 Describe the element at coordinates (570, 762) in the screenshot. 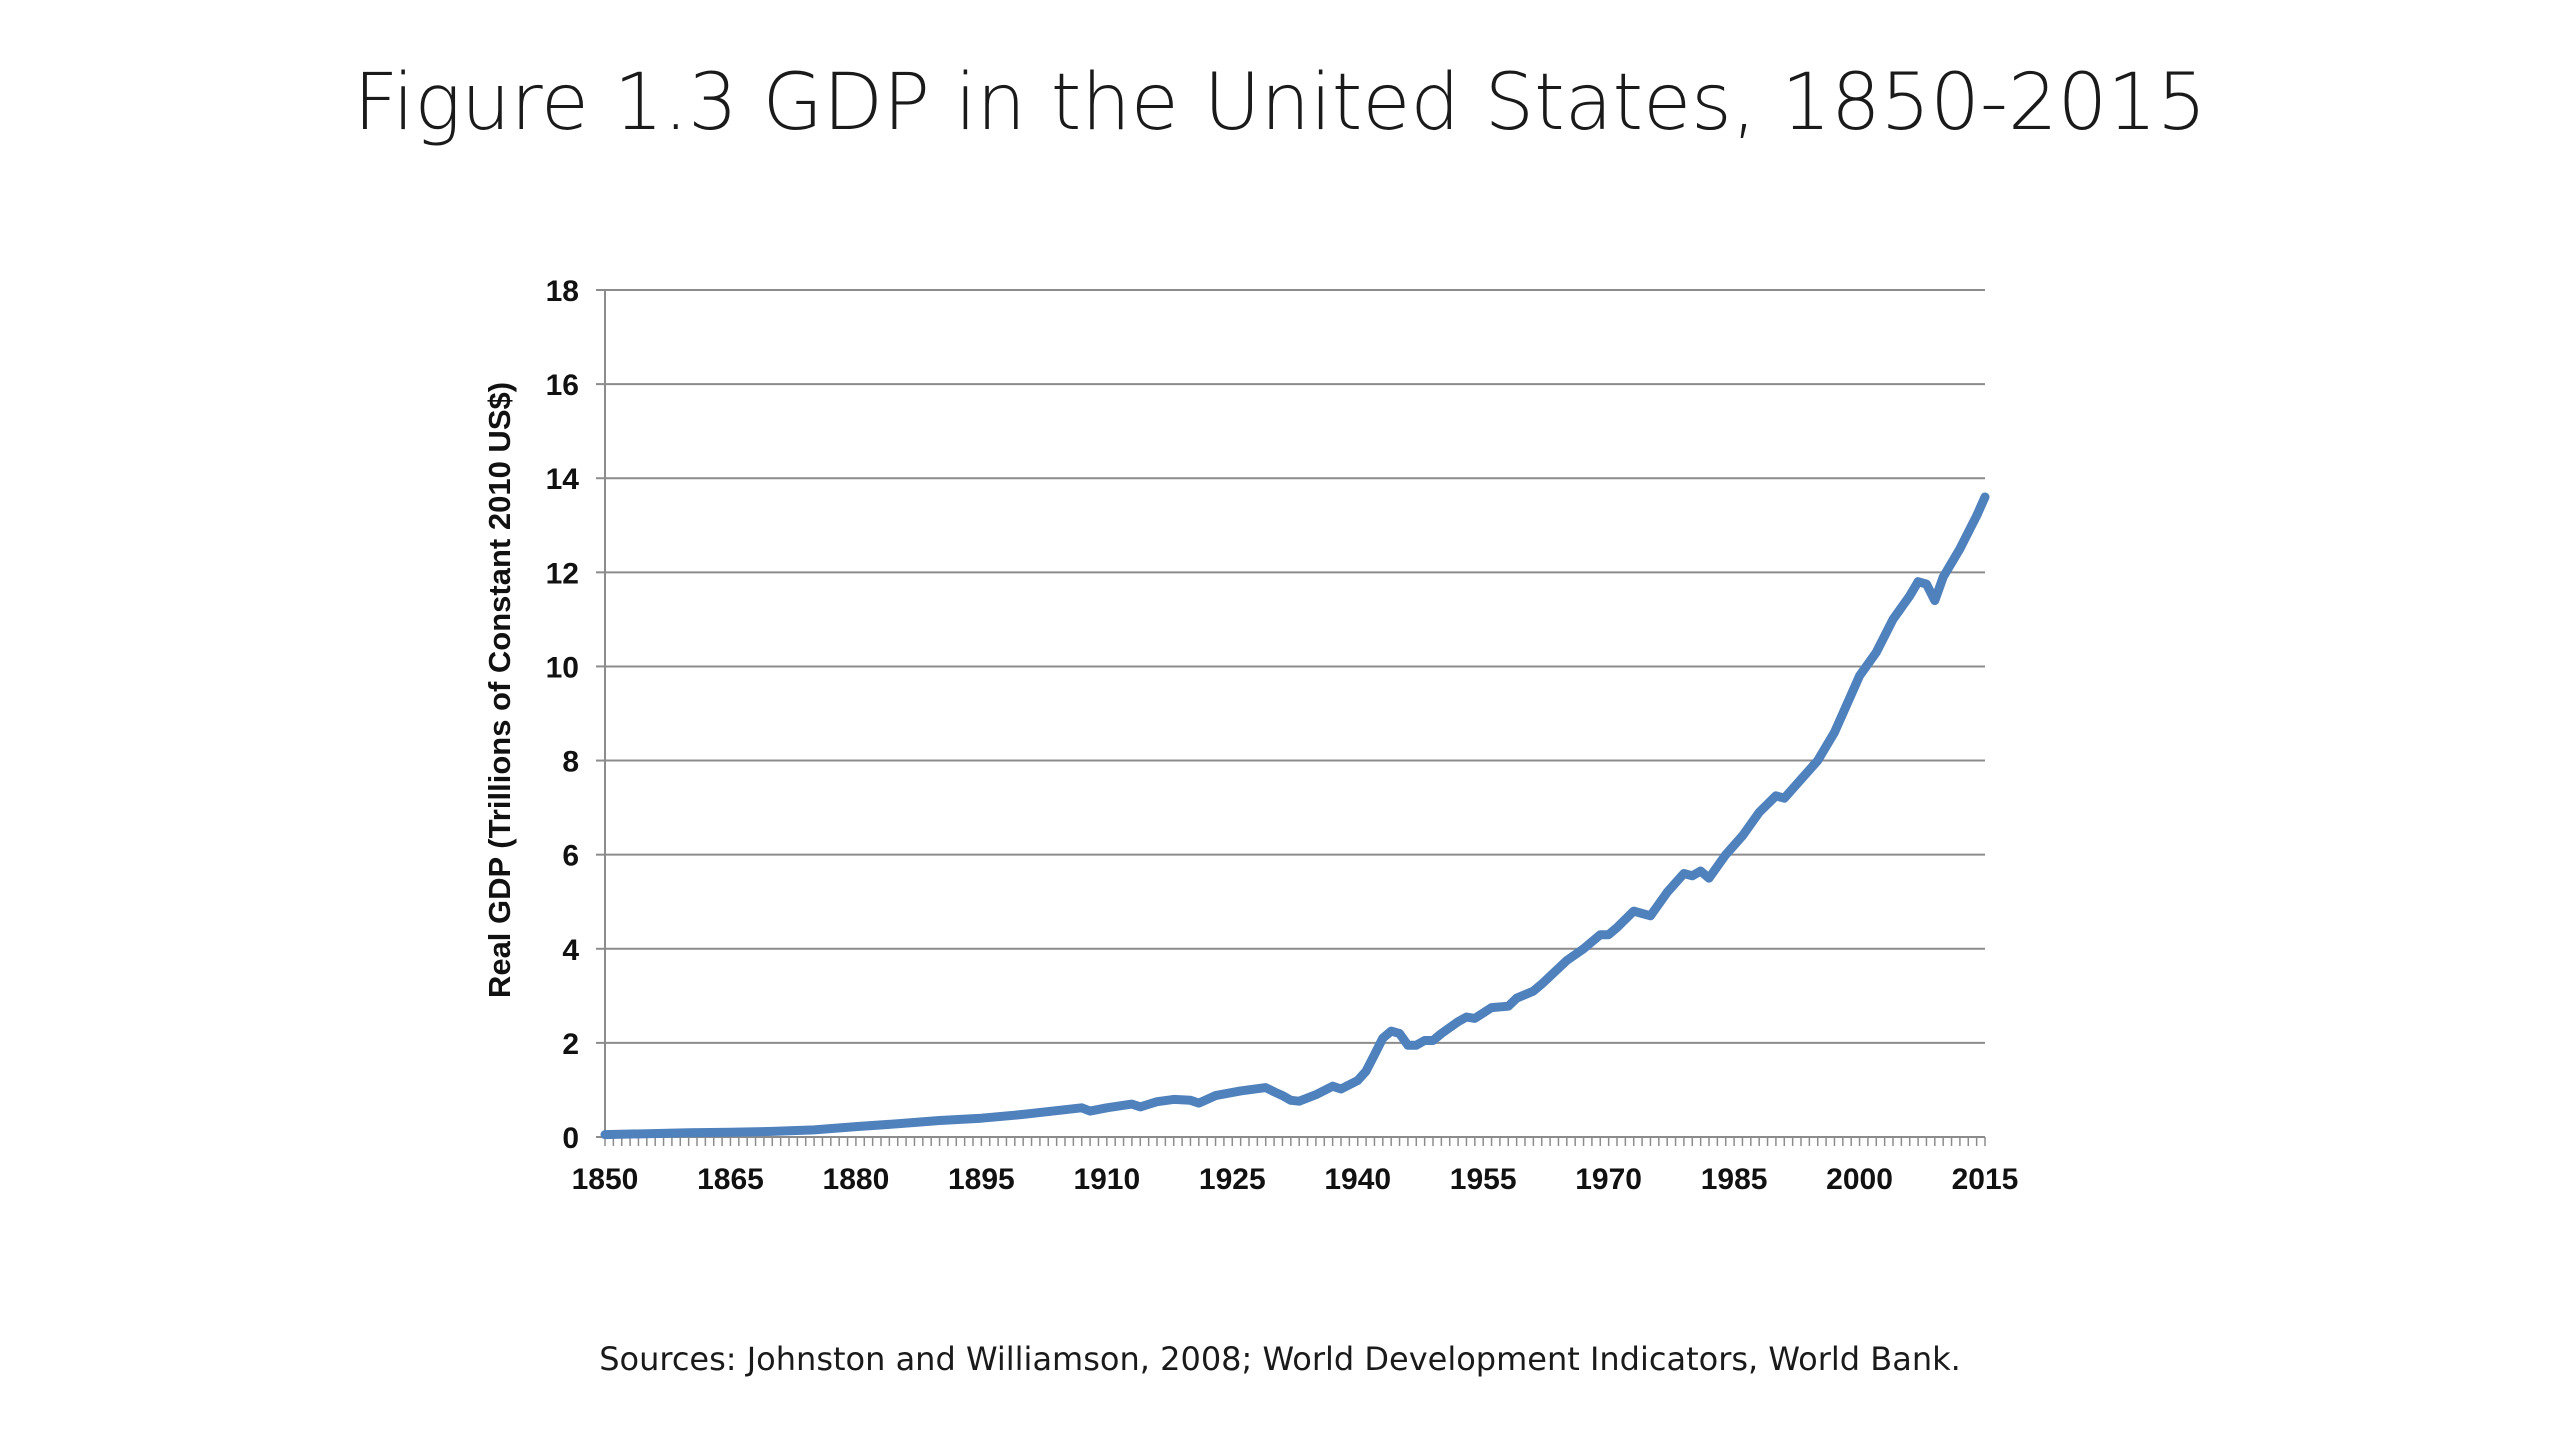

I see `y-tick-label: 8` at that location.